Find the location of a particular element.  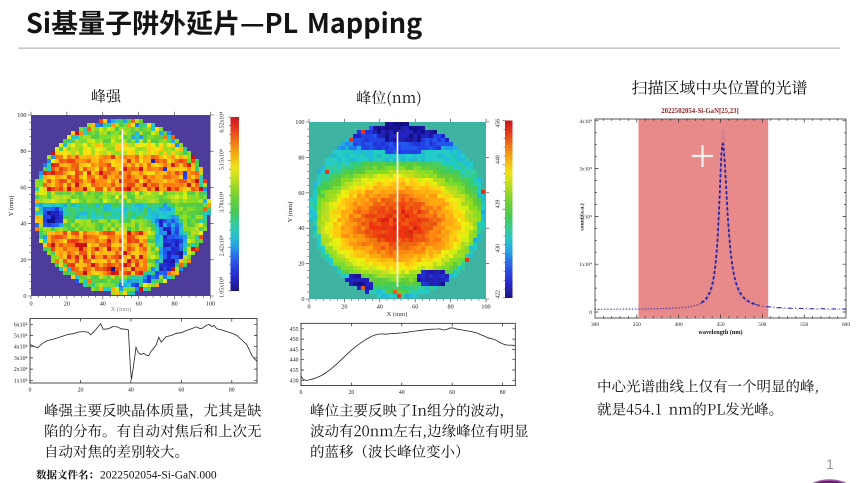

svg-text: 5x10⁴ is located at coordinates (21, 337).